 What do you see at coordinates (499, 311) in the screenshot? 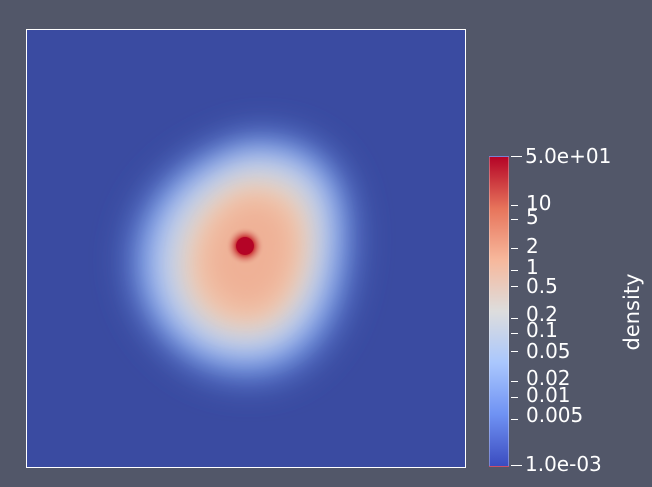
I see `density-colorbar` at bounding box center [499, 311].